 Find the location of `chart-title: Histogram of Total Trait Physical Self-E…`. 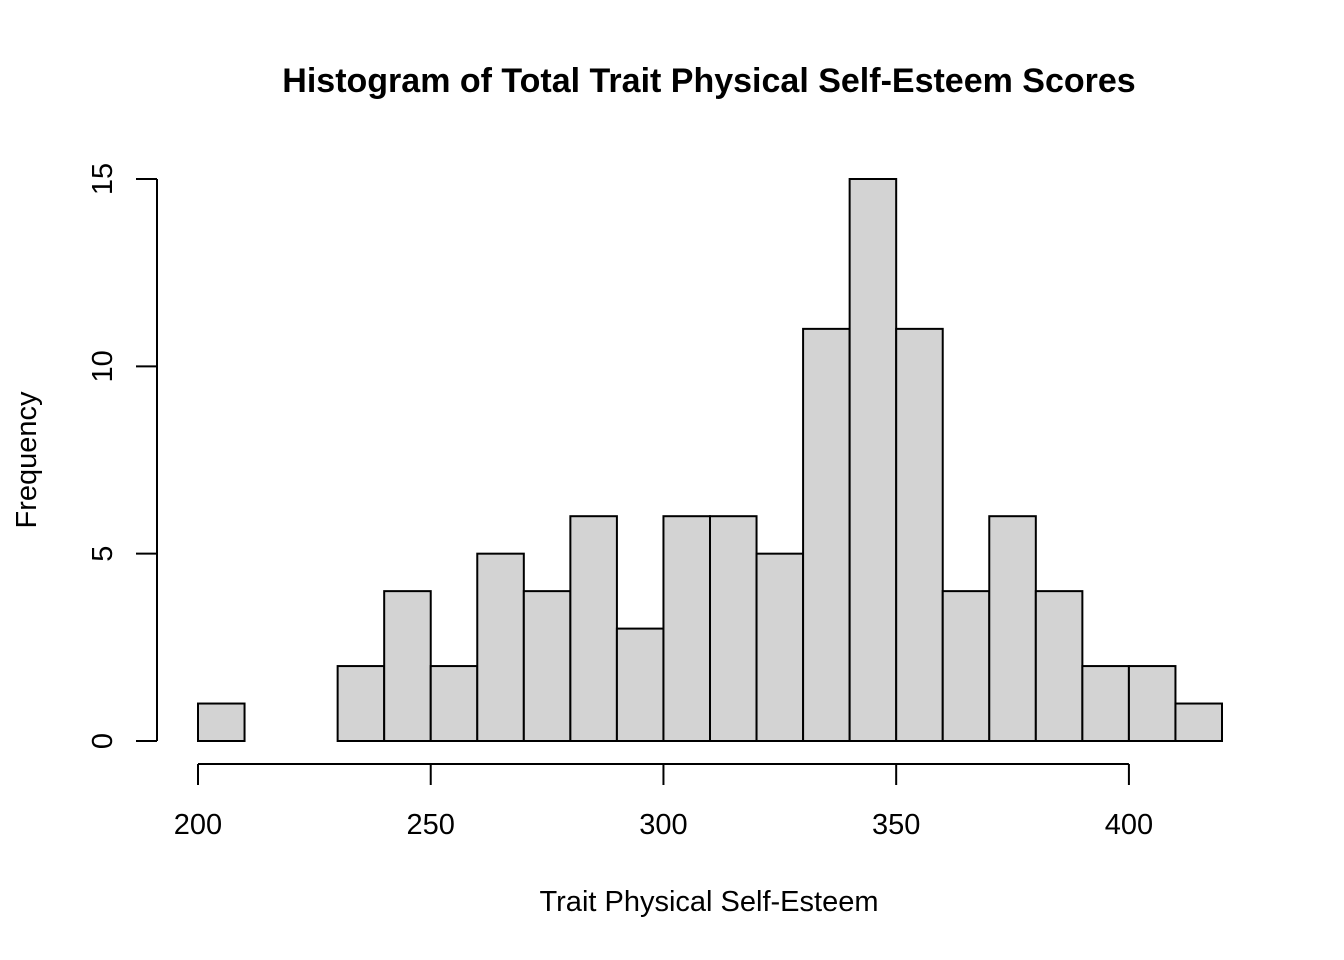

chart-title: Histogram of Total Trait Physical Self-E… is located at coordinates (708, 81).